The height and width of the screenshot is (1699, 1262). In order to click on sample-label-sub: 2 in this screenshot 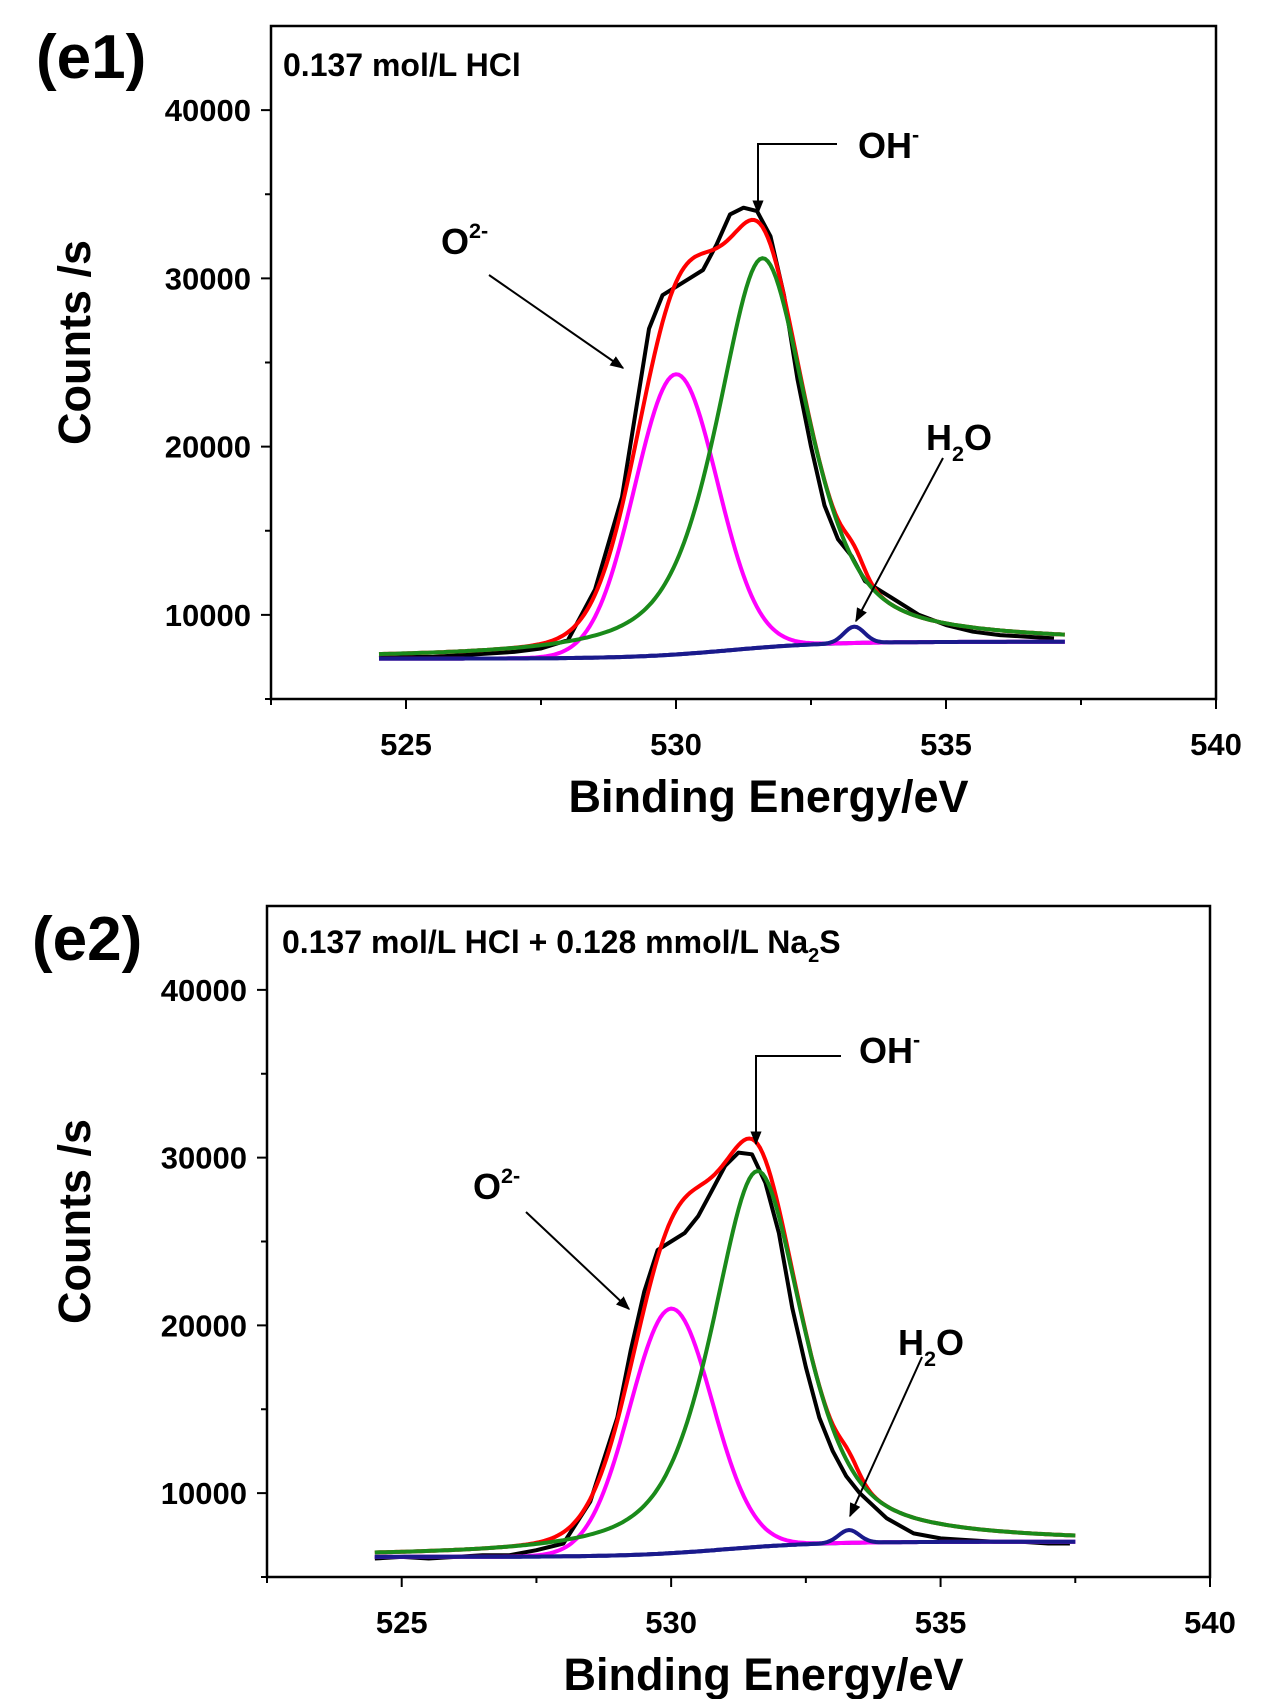, I will do `click(813, 956)`.